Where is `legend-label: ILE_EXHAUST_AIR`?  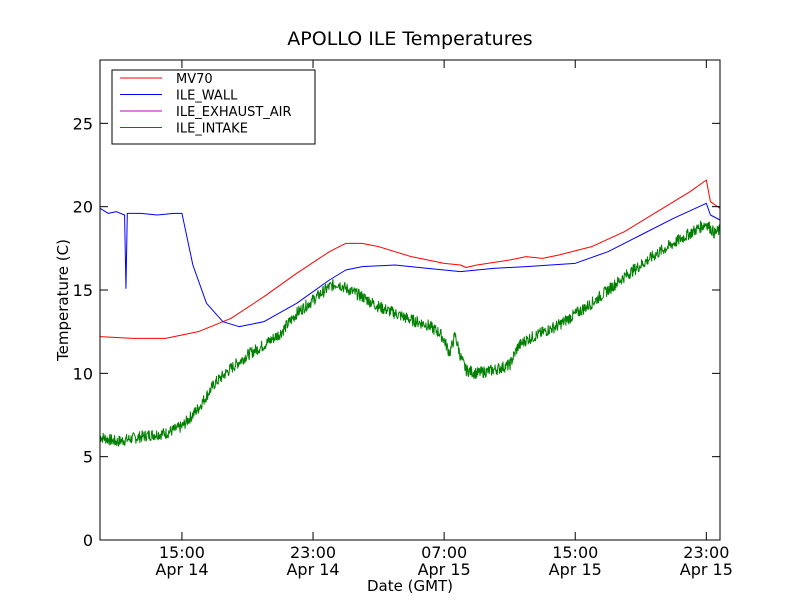
legend-label: ILE_EXHAUST_AIR is located at coordinates (234, 112).